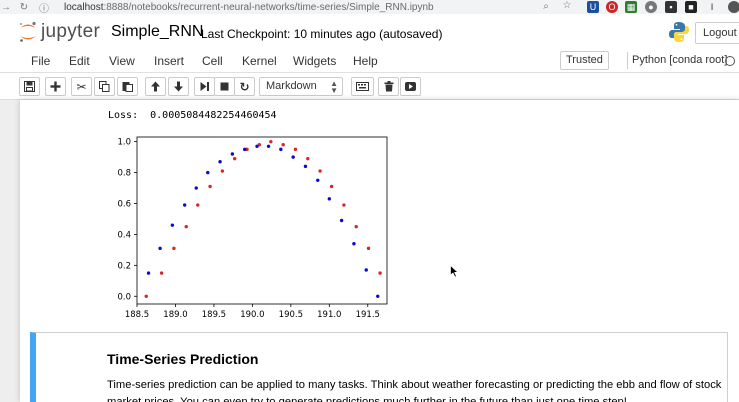 This screenshot has width=739, height=402. Describe the element at coordinates (212, 61) in the screenshot. I see `menu-cell: Cell` at that location.